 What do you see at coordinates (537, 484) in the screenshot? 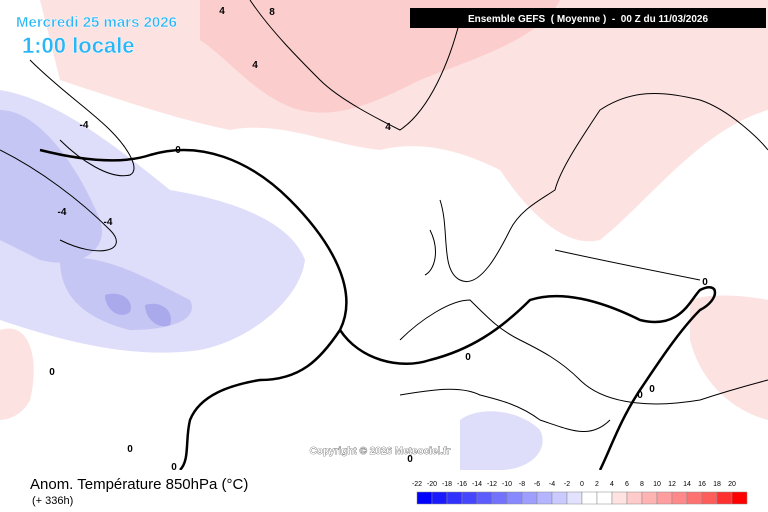
I see `legend-label: -6` at bounding box center [537, 484].